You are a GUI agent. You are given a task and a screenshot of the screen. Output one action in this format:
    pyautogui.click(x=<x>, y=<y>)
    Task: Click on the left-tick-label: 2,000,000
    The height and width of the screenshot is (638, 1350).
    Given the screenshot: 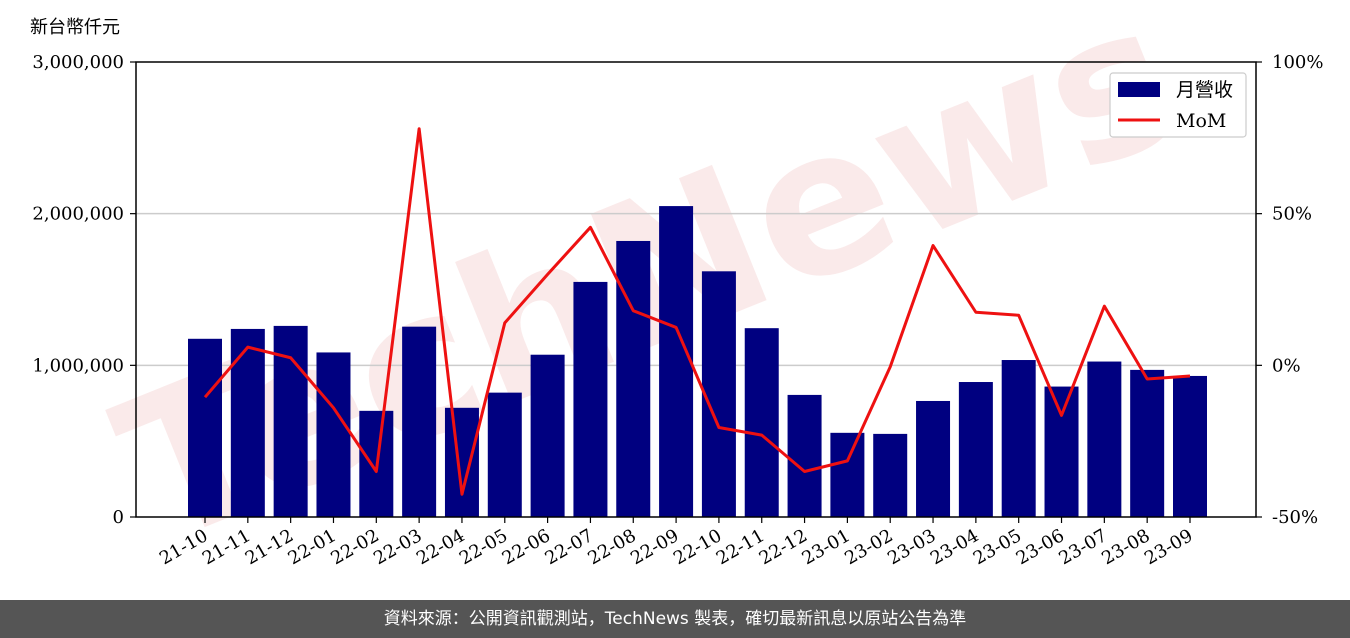 What is the action you would take?
    pyautogui.click(x=78, y=214)
    